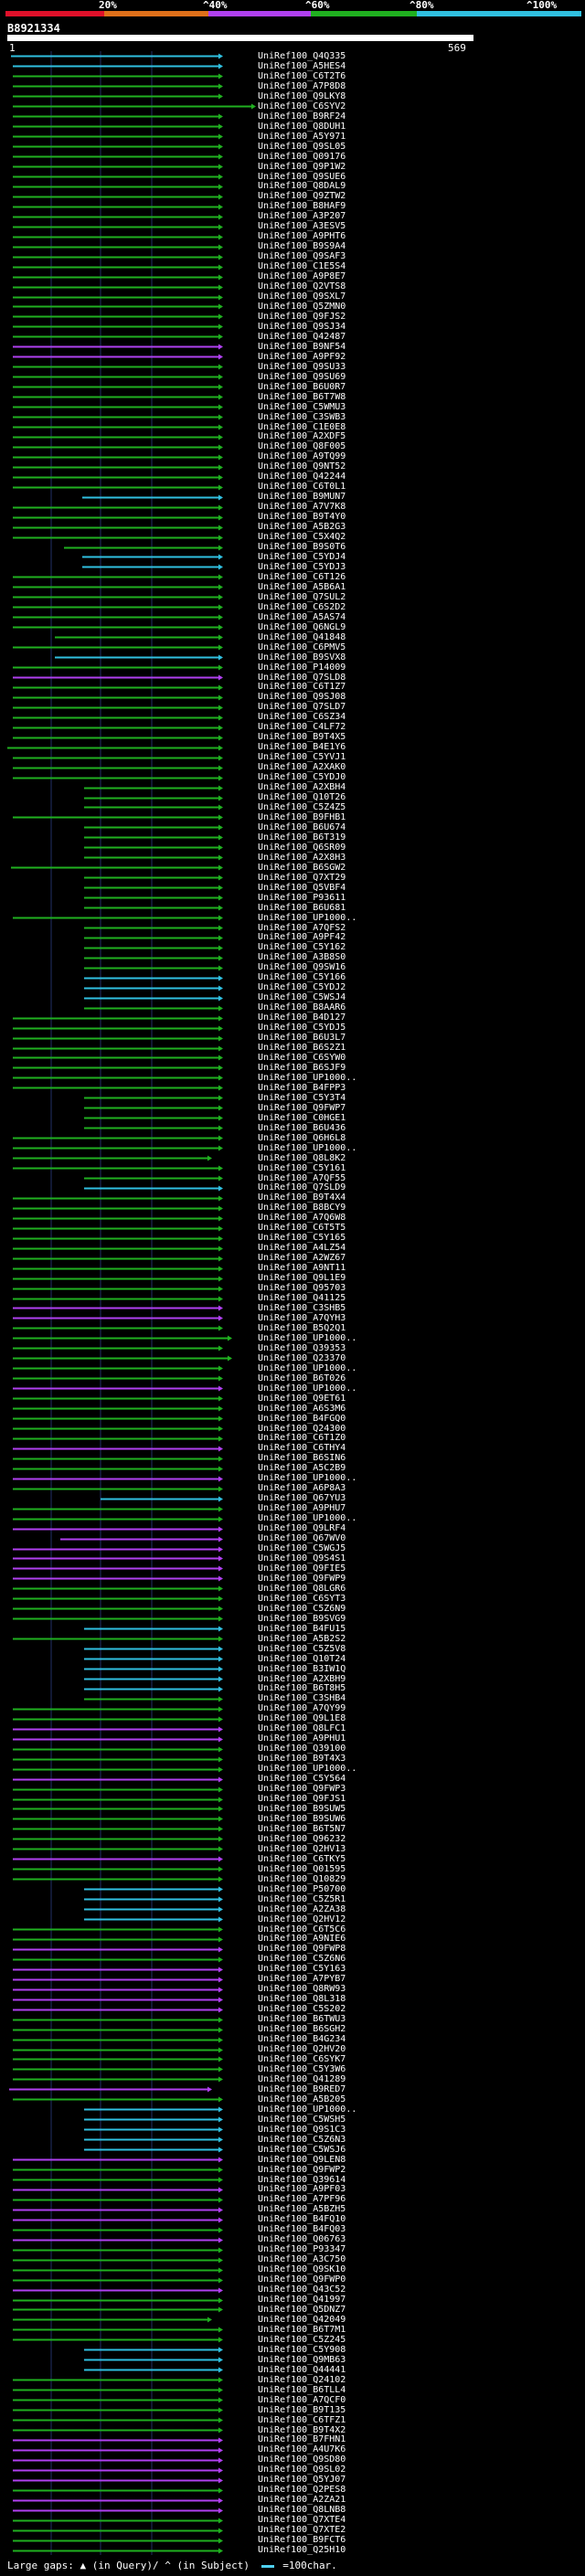  I want to click on hit-label: UniRef100_Q9SU33, so click(302, 367).